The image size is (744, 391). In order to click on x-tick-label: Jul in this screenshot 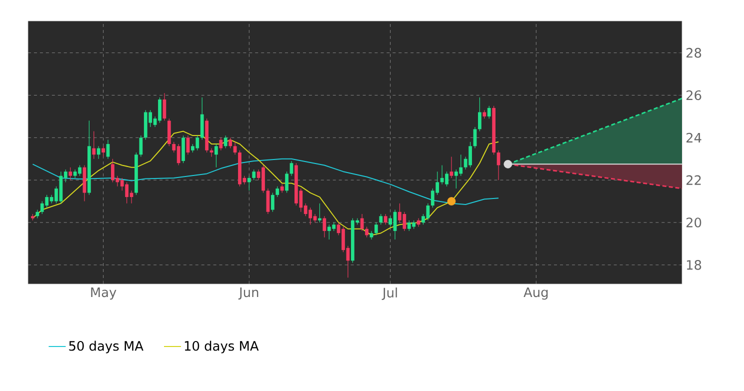, I will do `click(389, 294)`.